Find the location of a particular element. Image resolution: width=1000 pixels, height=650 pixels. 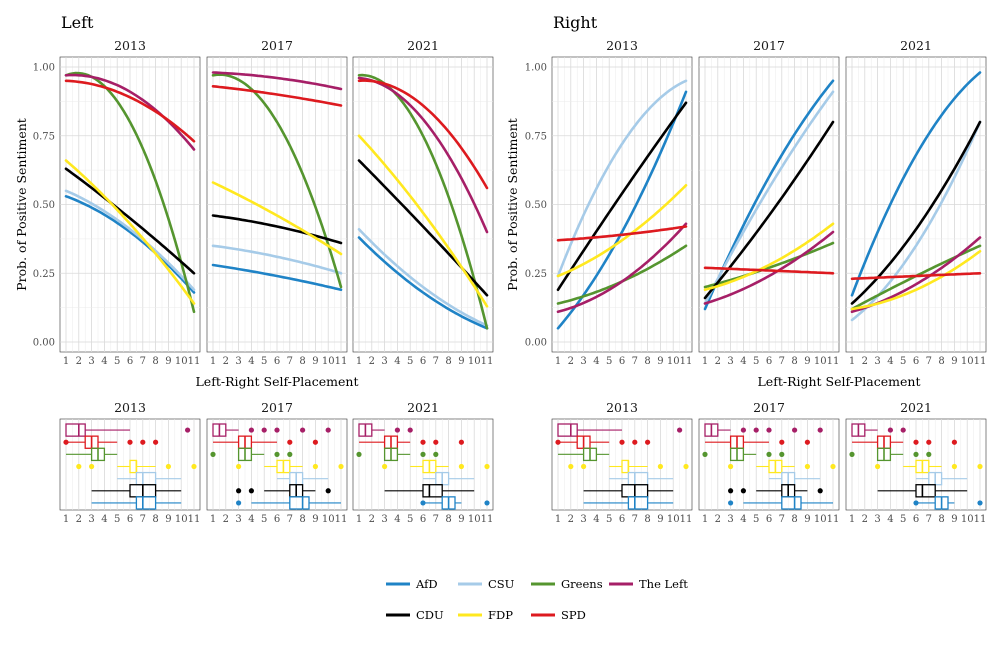

panel-strip-label: 2017 is located at coordinates (277, 45).